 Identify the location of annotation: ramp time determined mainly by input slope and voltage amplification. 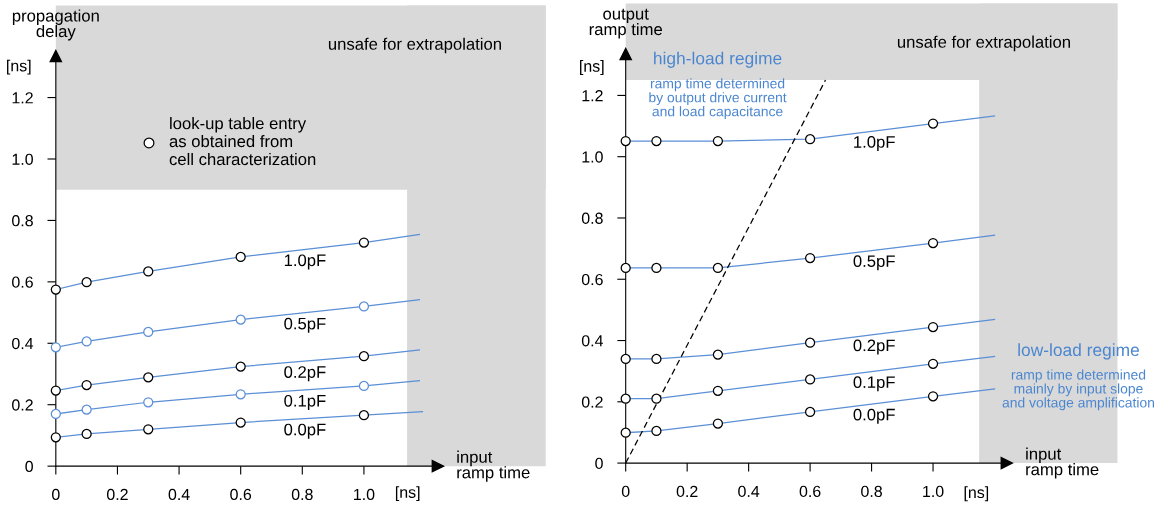
(1078, 390).